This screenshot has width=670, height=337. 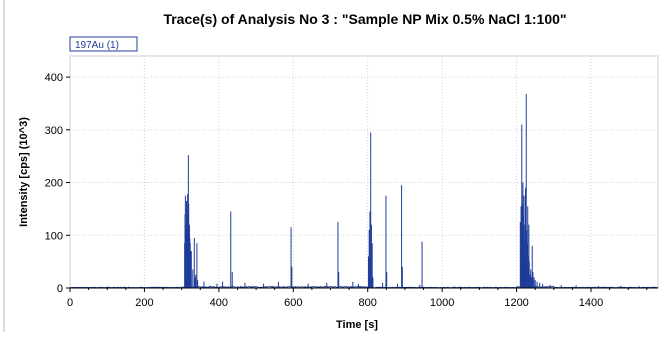 What do you see at coordinates (591, 303) in the screenshot?
I see `x-tick-label: 1400` at bounding box center [591, 303].